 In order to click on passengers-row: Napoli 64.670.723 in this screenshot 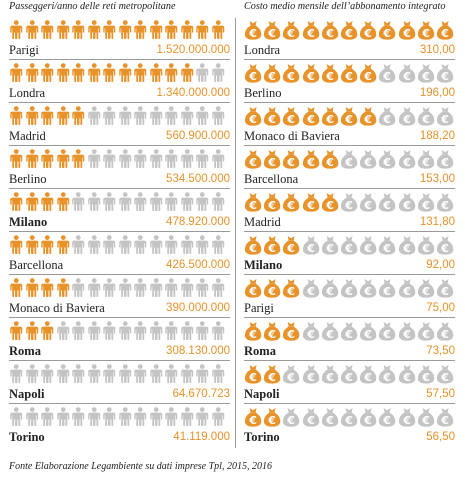, I will do `click(119, 383)`.